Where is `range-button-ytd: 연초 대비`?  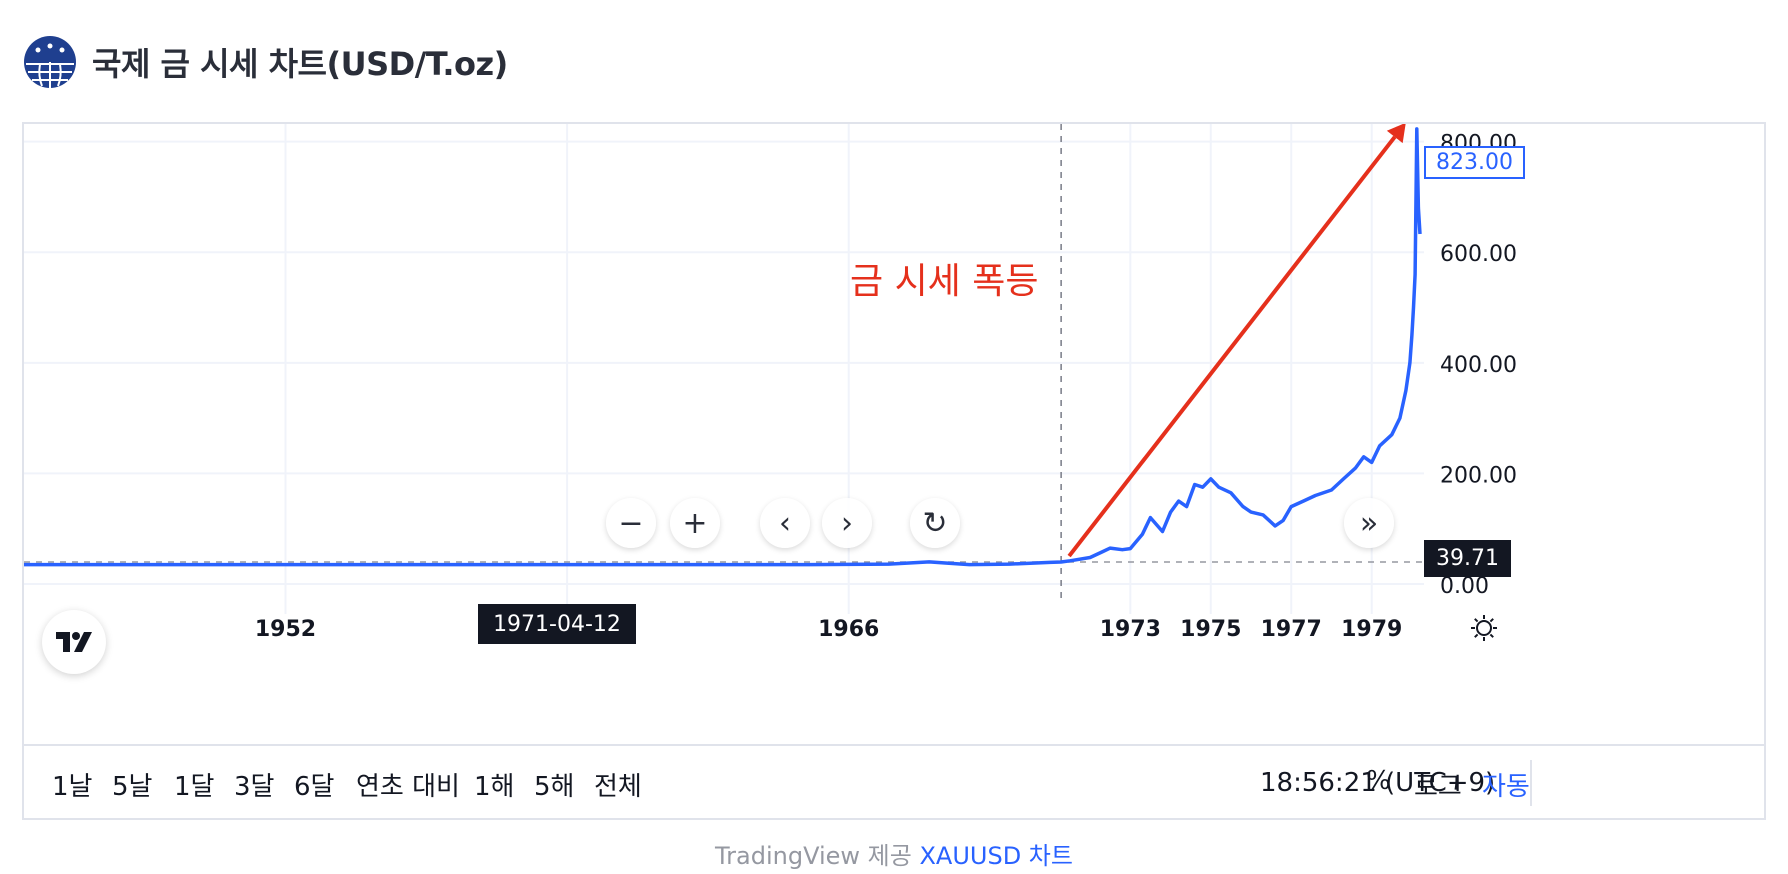 range-button-ytd: 연초 대비 is located at coordinates (408, 787).